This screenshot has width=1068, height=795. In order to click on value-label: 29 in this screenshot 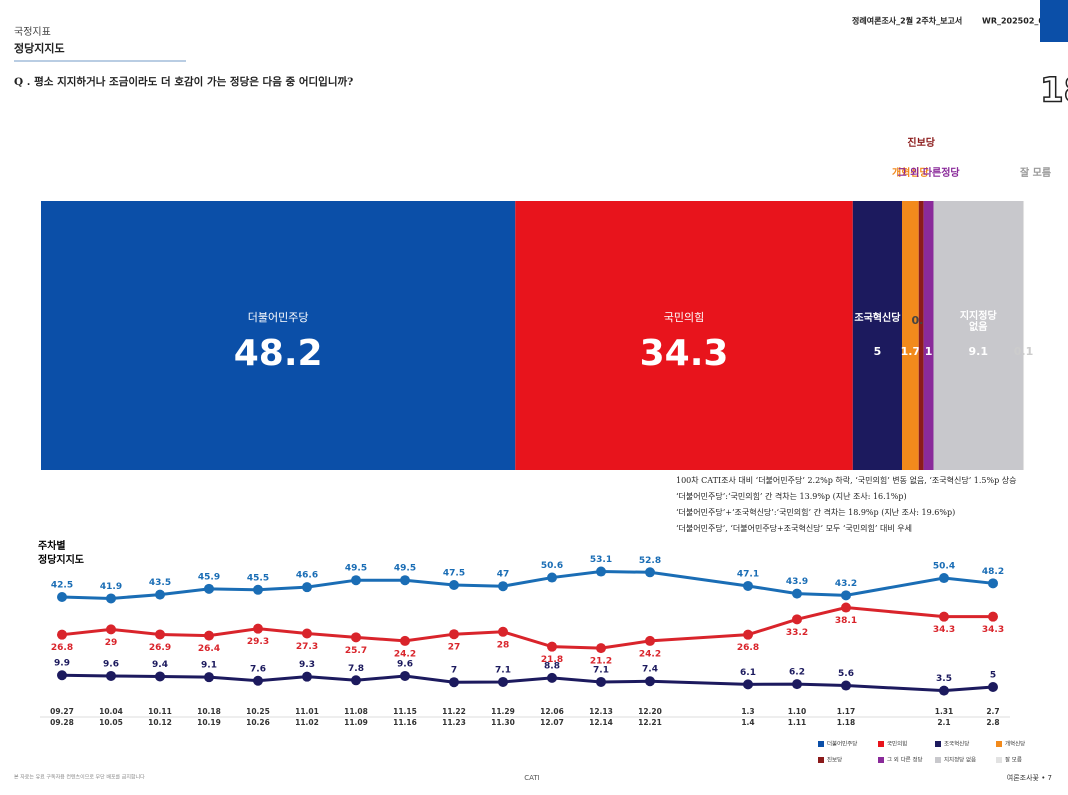, I will do `click(111, 643)`.